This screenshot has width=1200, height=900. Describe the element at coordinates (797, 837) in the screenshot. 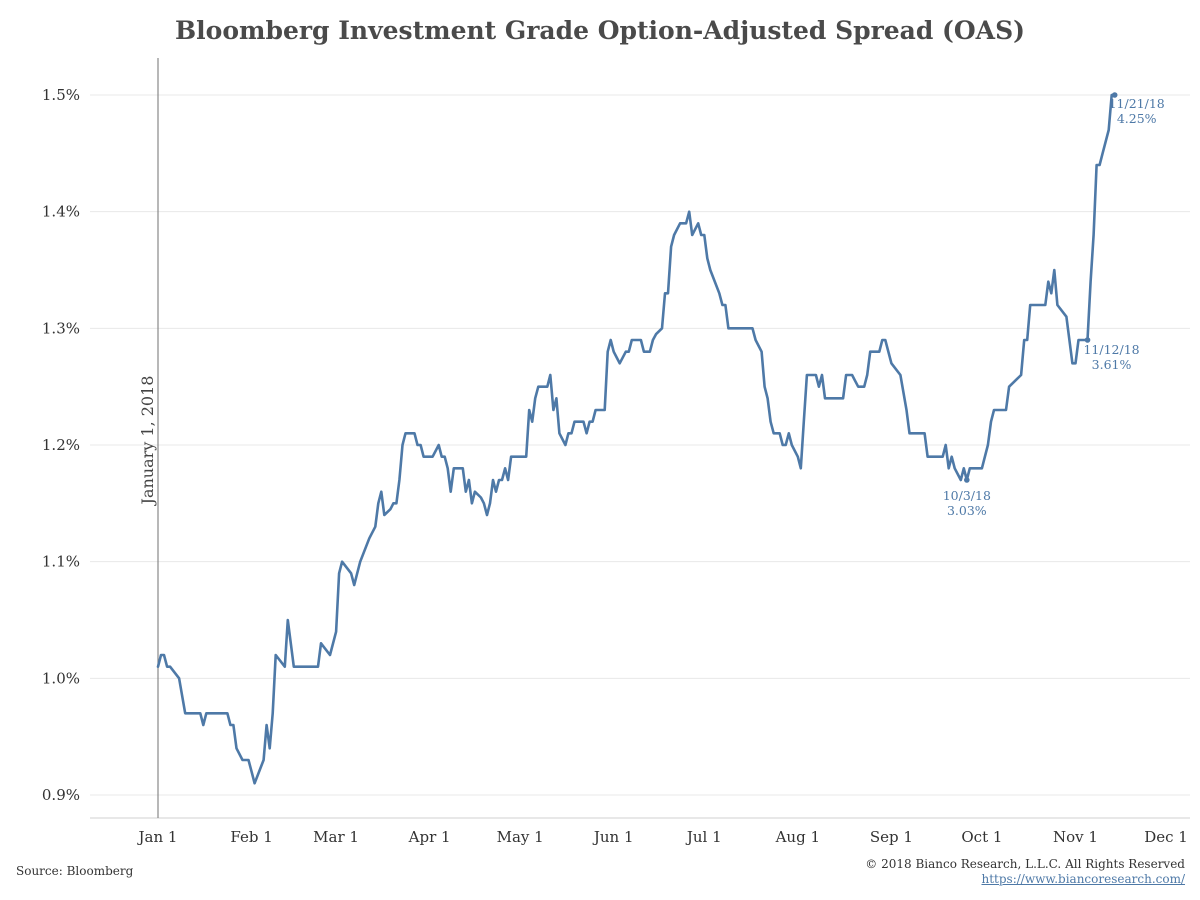

I see `x-tick-label: Aug 1` at that location.